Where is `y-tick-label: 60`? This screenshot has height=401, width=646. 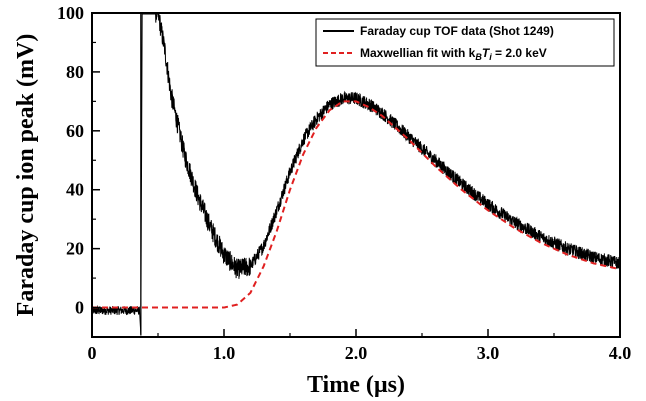
y-tick-label: 60 is located at coordinates (75, 131).